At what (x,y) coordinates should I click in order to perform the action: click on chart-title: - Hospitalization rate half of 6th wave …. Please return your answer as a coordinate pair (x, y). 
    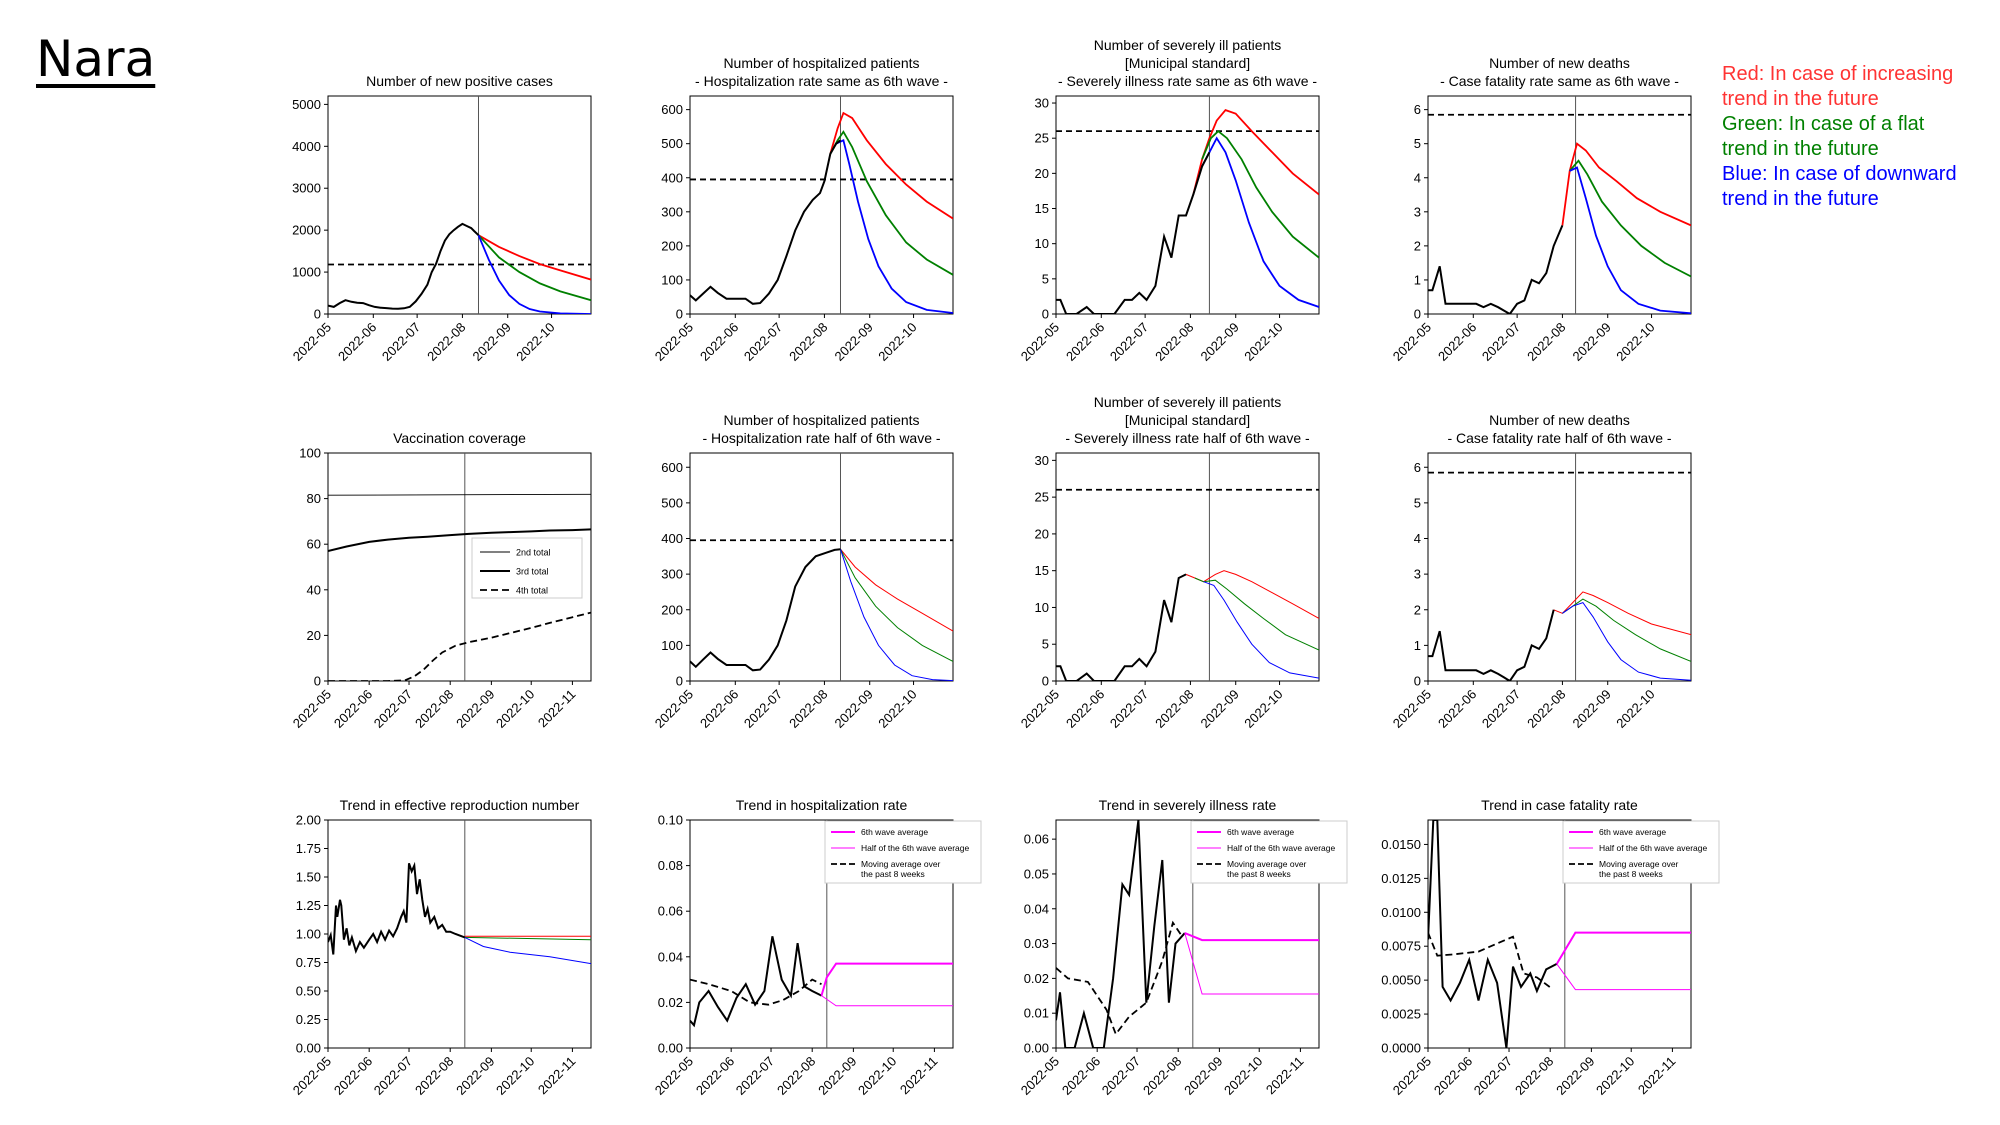
    Looking at the image, I should click on (821, 438).